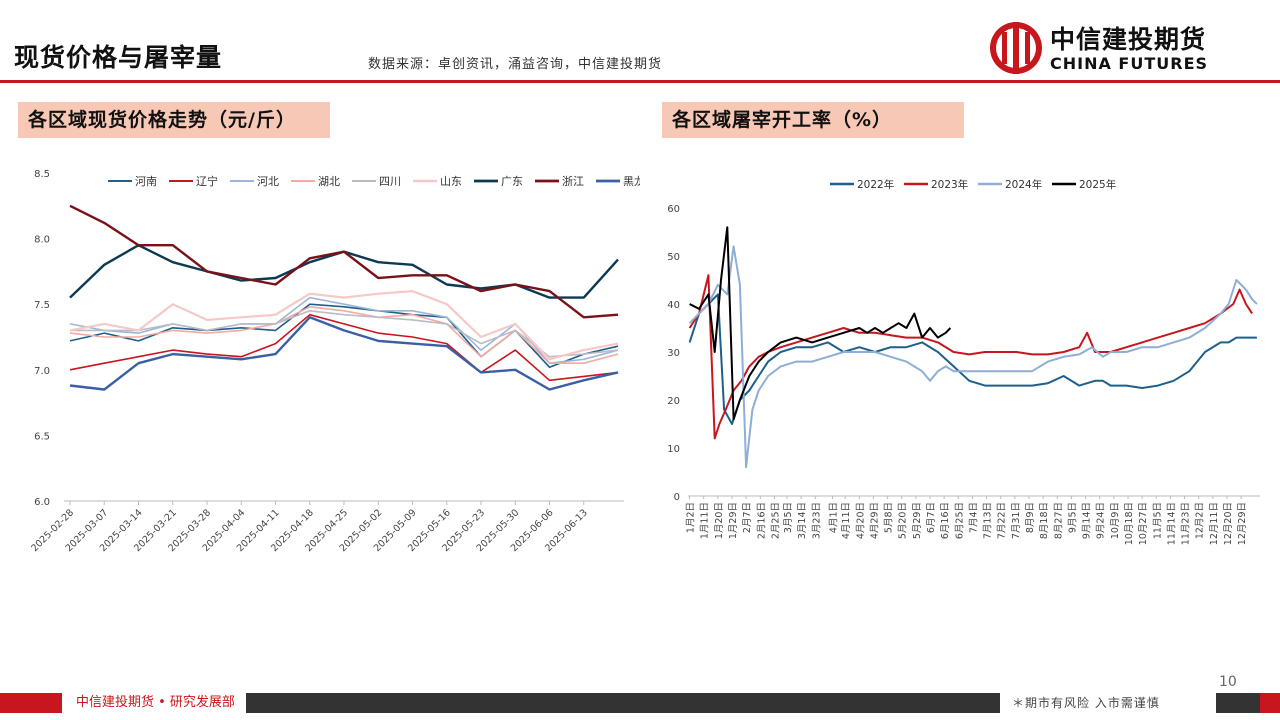  What do you see at coordinates (673, 449) in the screenshot?
I see `y-tick-label: 10` at bounding box center [673, 449].